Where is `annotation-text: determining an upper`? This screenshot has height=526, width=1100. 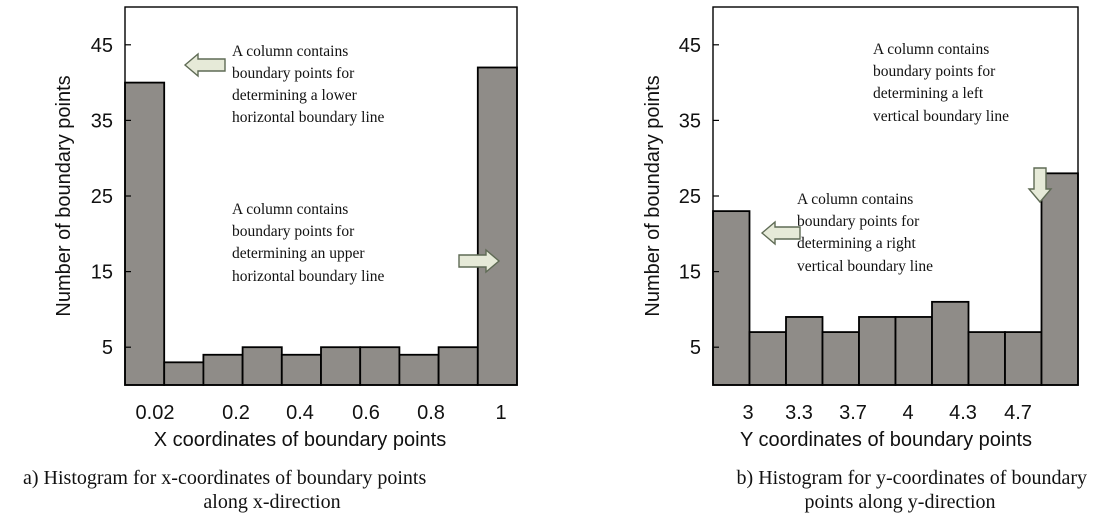
annotation-text: determining an upper is located at coordinates (298, 253).